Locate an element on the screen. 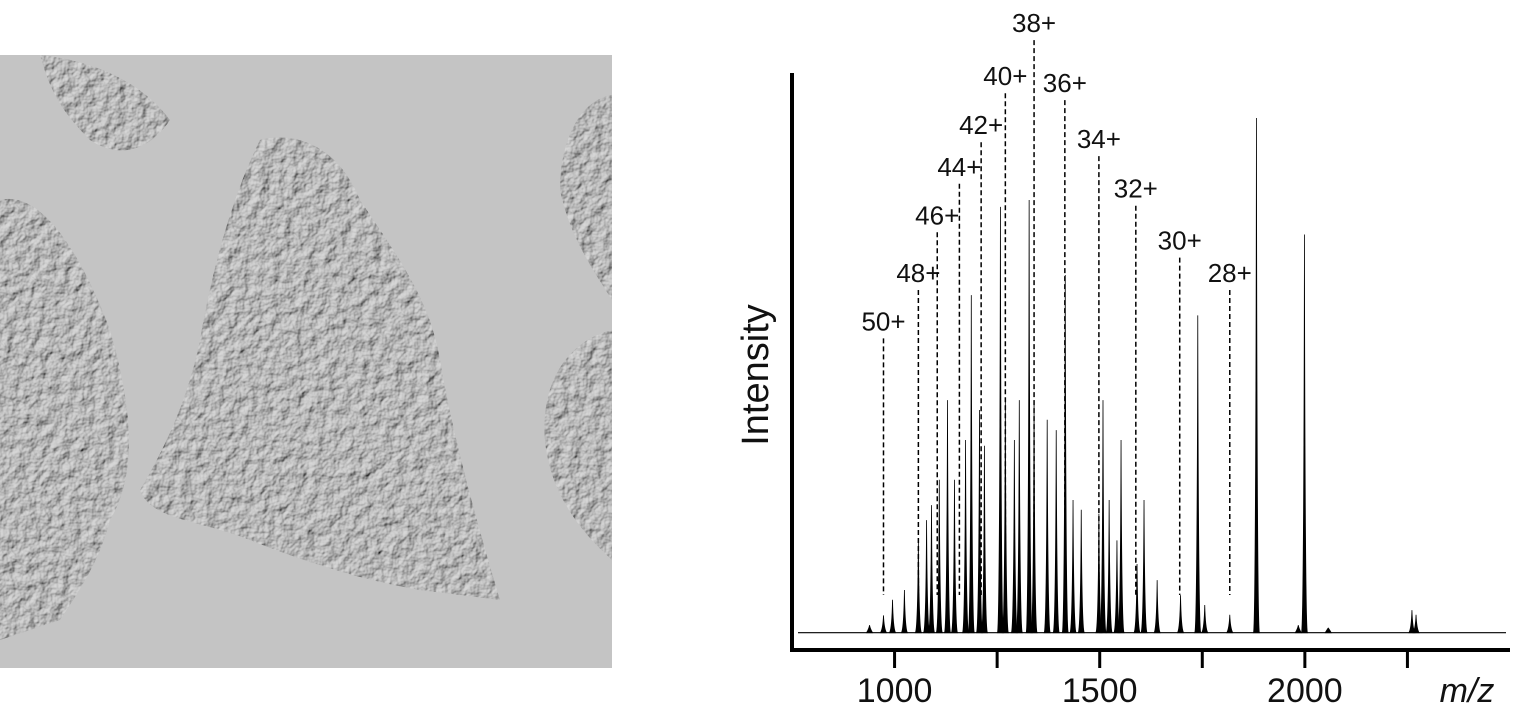 The height and width of the screenshot is (725, 1530). x-tick-label: 1500 is located at coordinates (1100, 691).